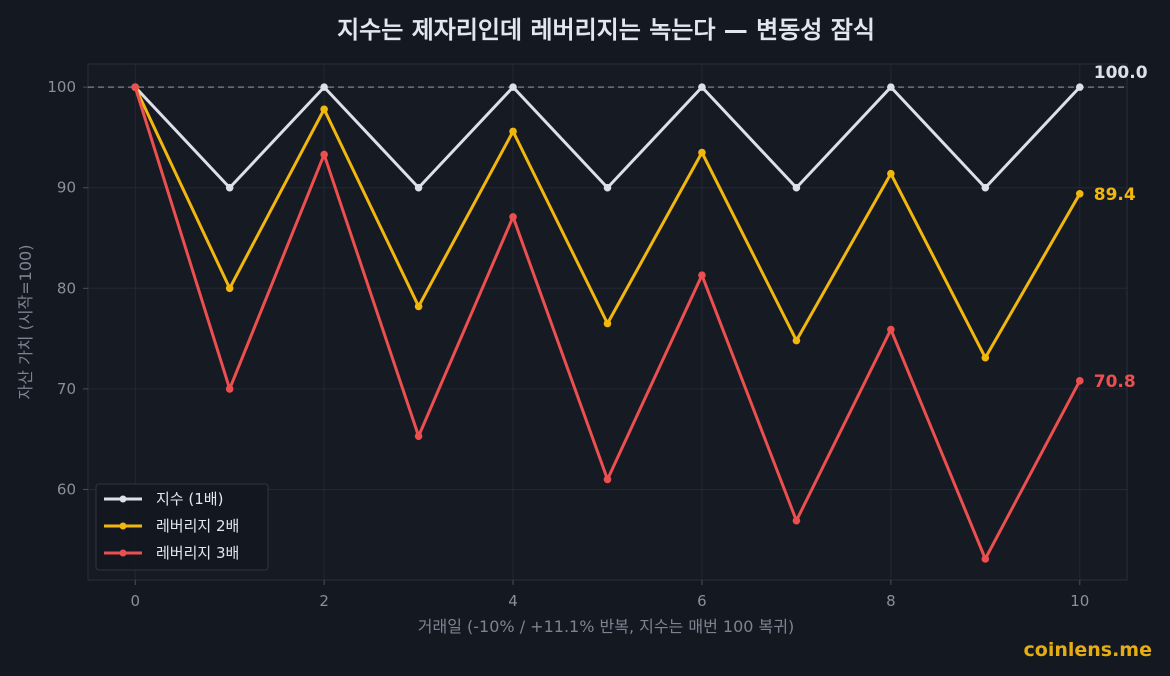 The image size is (1170, 676). What do you see at coordinates (135, 601) in the screenshot?
I see `x-tick-label: 0` at bounding box center [135, 601].